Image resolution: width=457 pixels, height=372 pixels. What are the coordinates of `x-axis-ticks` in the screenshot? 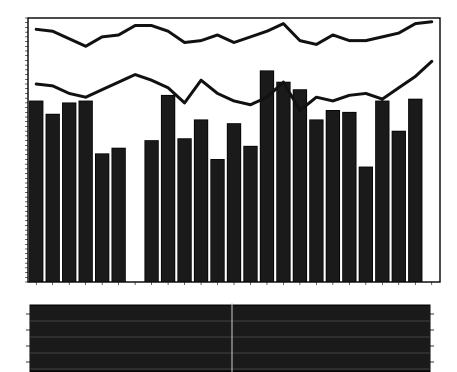 It's located at (234, 283).